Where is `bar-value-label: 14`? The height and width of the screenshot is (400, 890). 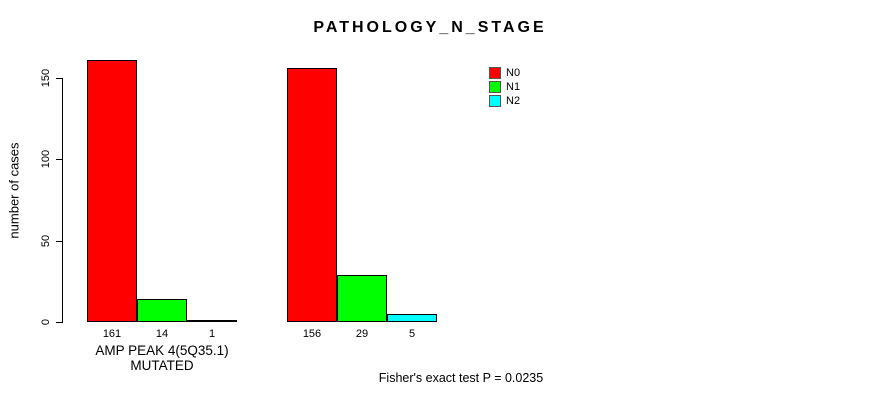 bar-value-label: 14 is located at coordinates (162, 334).